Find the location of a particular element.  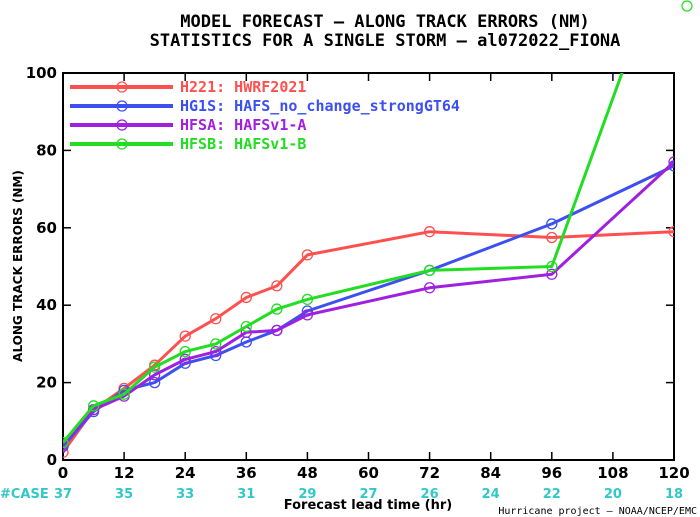

case-count: 20 is located at coordinates (613, 494).